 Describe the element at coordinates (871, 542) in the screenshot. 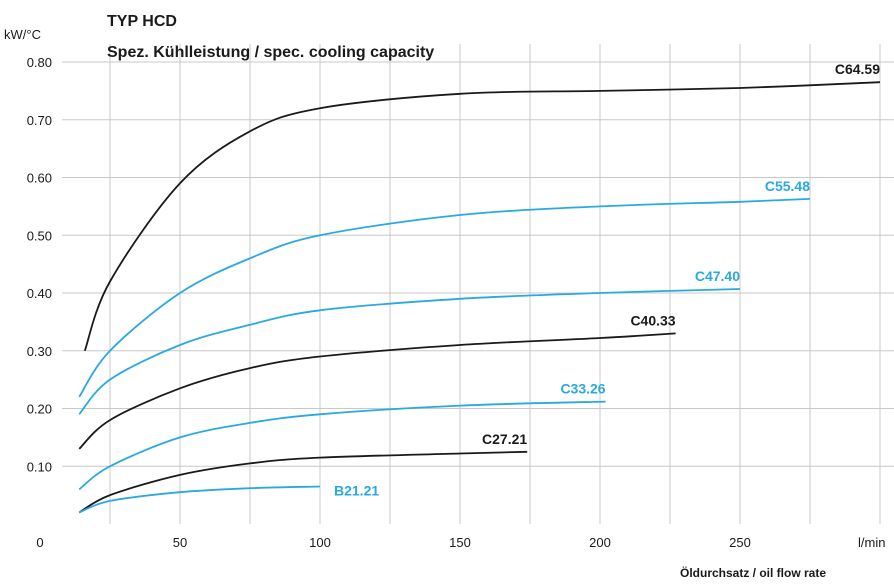

I see `x-axis-unit: l/min` at that location.